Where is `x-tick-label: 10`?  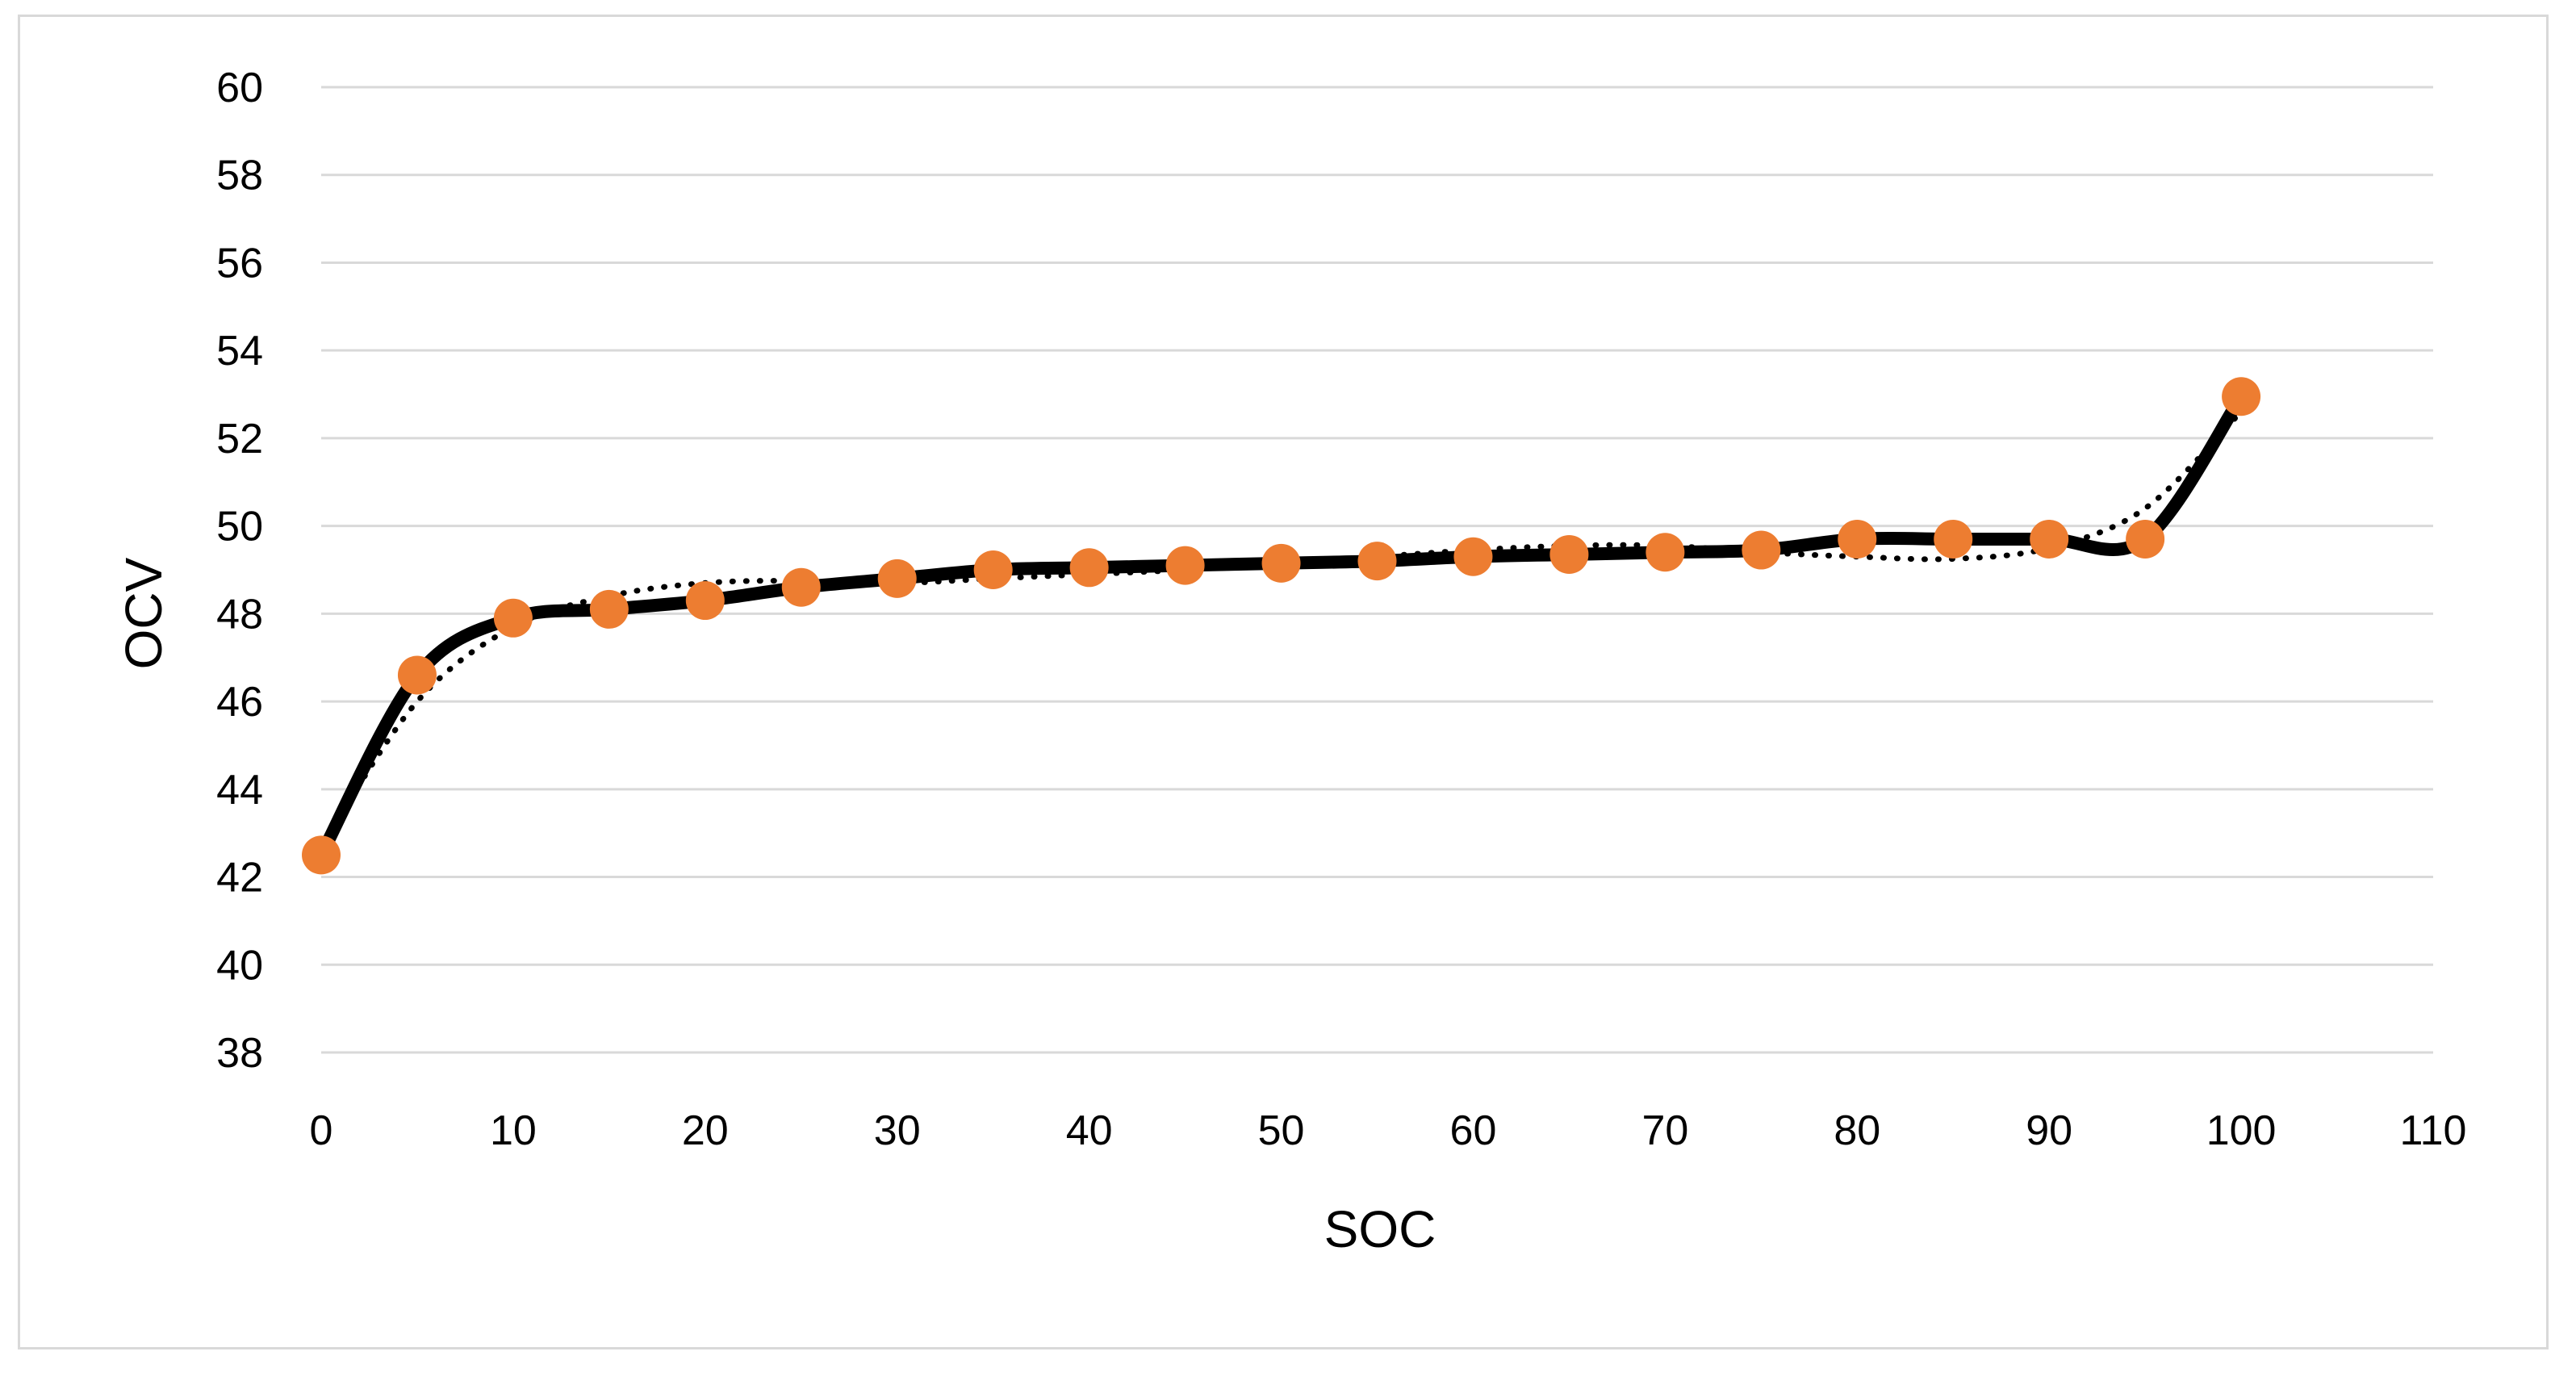 x-tick-label: 10 is located at coordinates (513, 1130).